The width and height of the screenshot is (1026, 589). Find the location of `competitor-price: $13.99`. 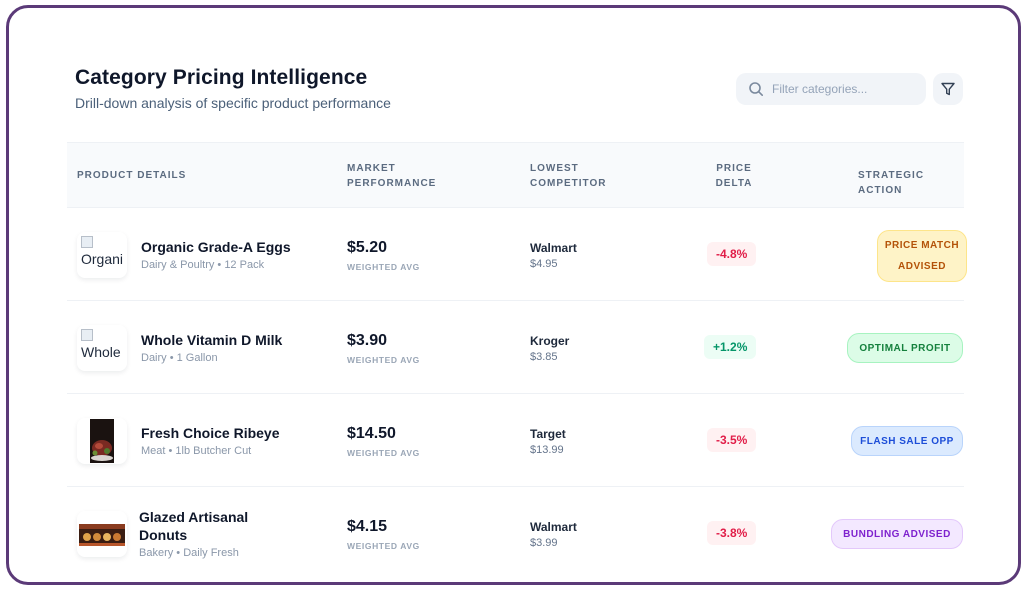

competitor-price: $13.99 is located at coordinates (547, 450).